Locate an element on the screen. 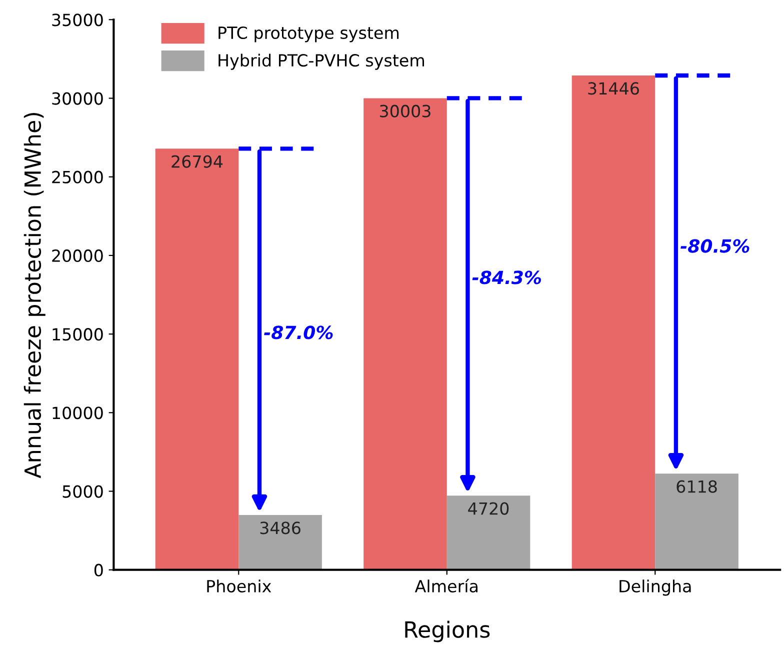 Image resolution: width=784 pixels, height=655 pixels. x-tick-label: Phoenix is located at coordinates (239, 586).